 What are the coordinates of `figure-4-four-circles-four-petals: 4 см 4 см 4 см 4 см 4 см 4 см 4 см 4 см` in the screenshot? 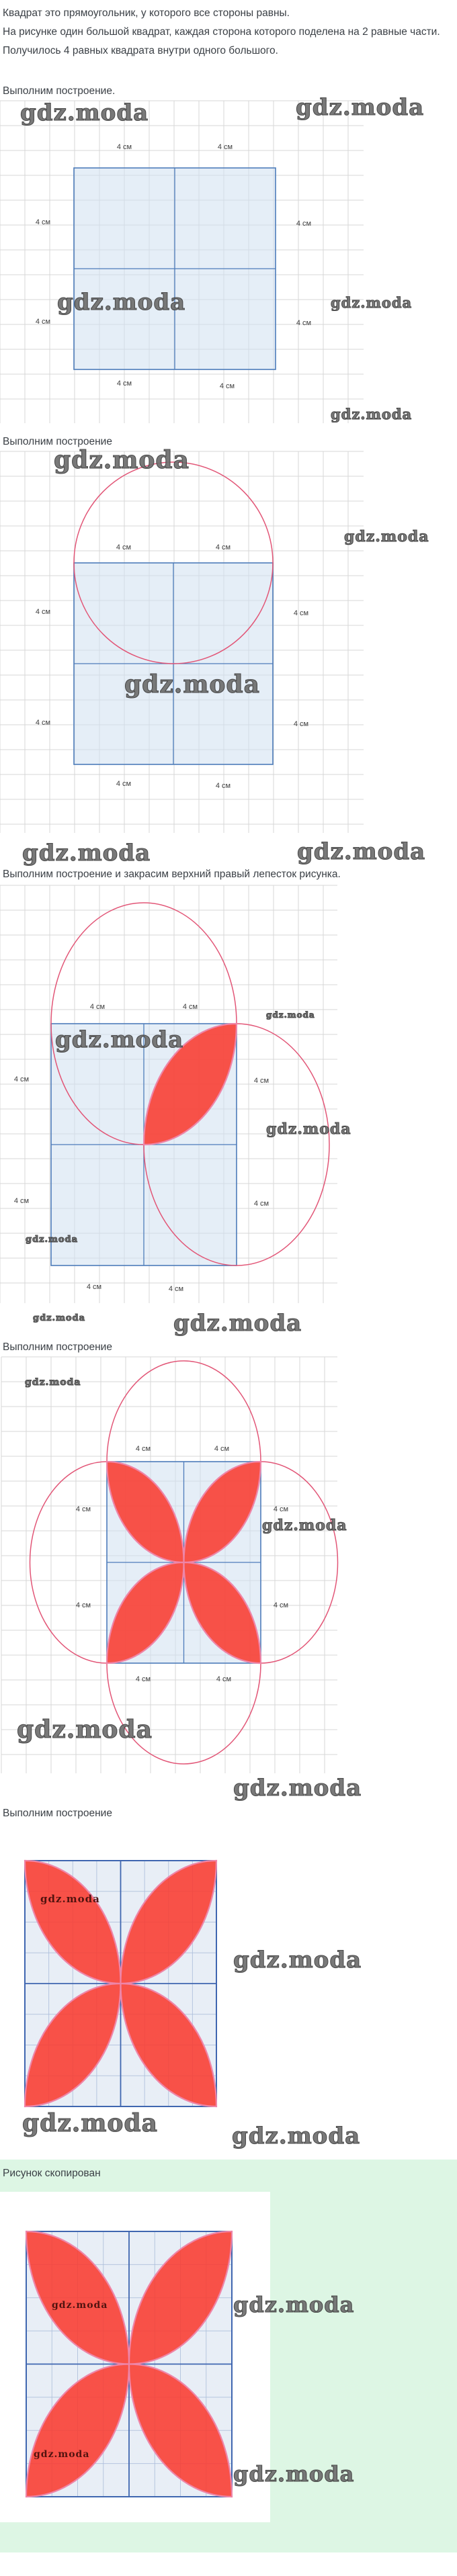 It's located at (170, 1564).